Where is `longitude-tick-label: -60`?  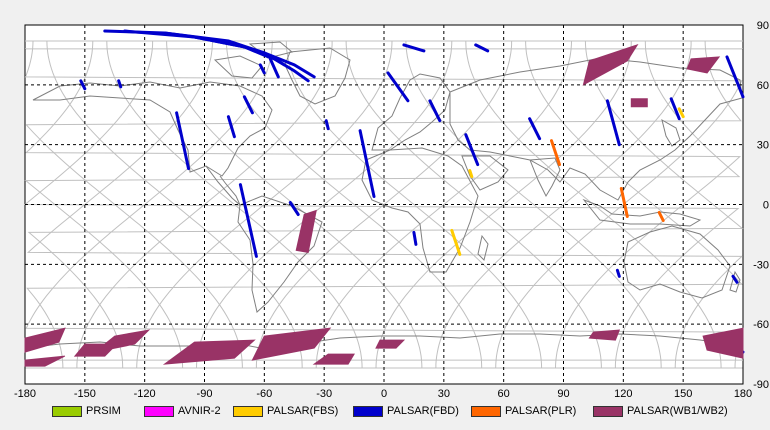 longitude-tick-label: -60 is located at coordinates (264, 394).